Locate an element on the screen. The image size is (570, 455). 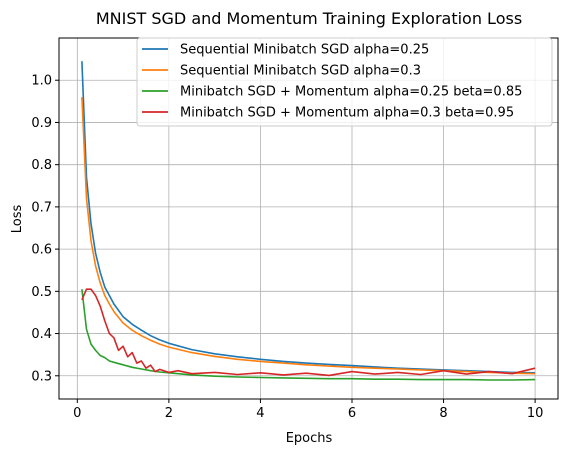
x-tick-label: 0 is located at coordinates (77, 413).